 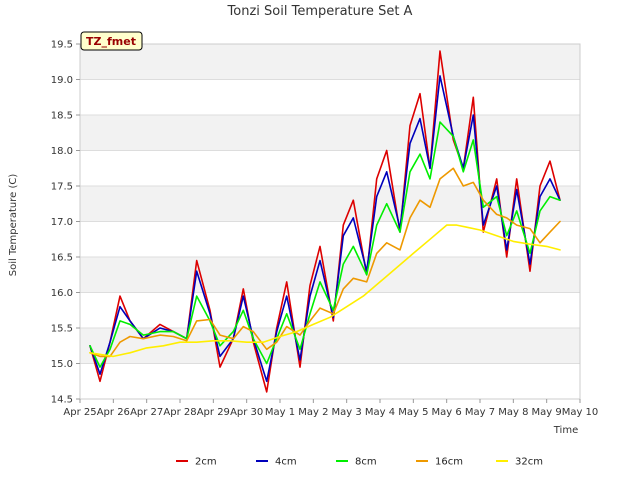 I want to click on legend: 2cm 4cm 8cm 16cm 32cm, so click(x=359, y=462).